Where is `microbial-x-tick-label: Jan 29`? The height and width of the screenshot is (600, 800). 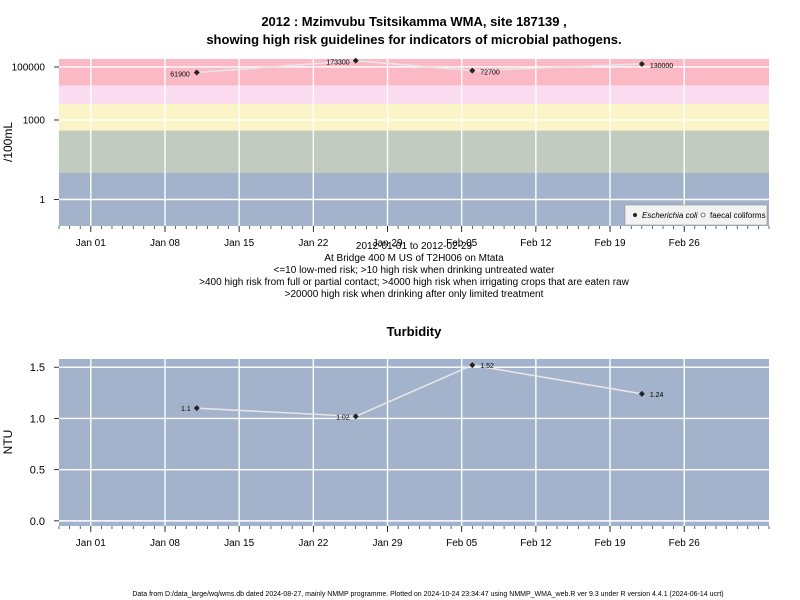
microbial-x-tick-label: Jan 29 is located at coordinates (387, 243).